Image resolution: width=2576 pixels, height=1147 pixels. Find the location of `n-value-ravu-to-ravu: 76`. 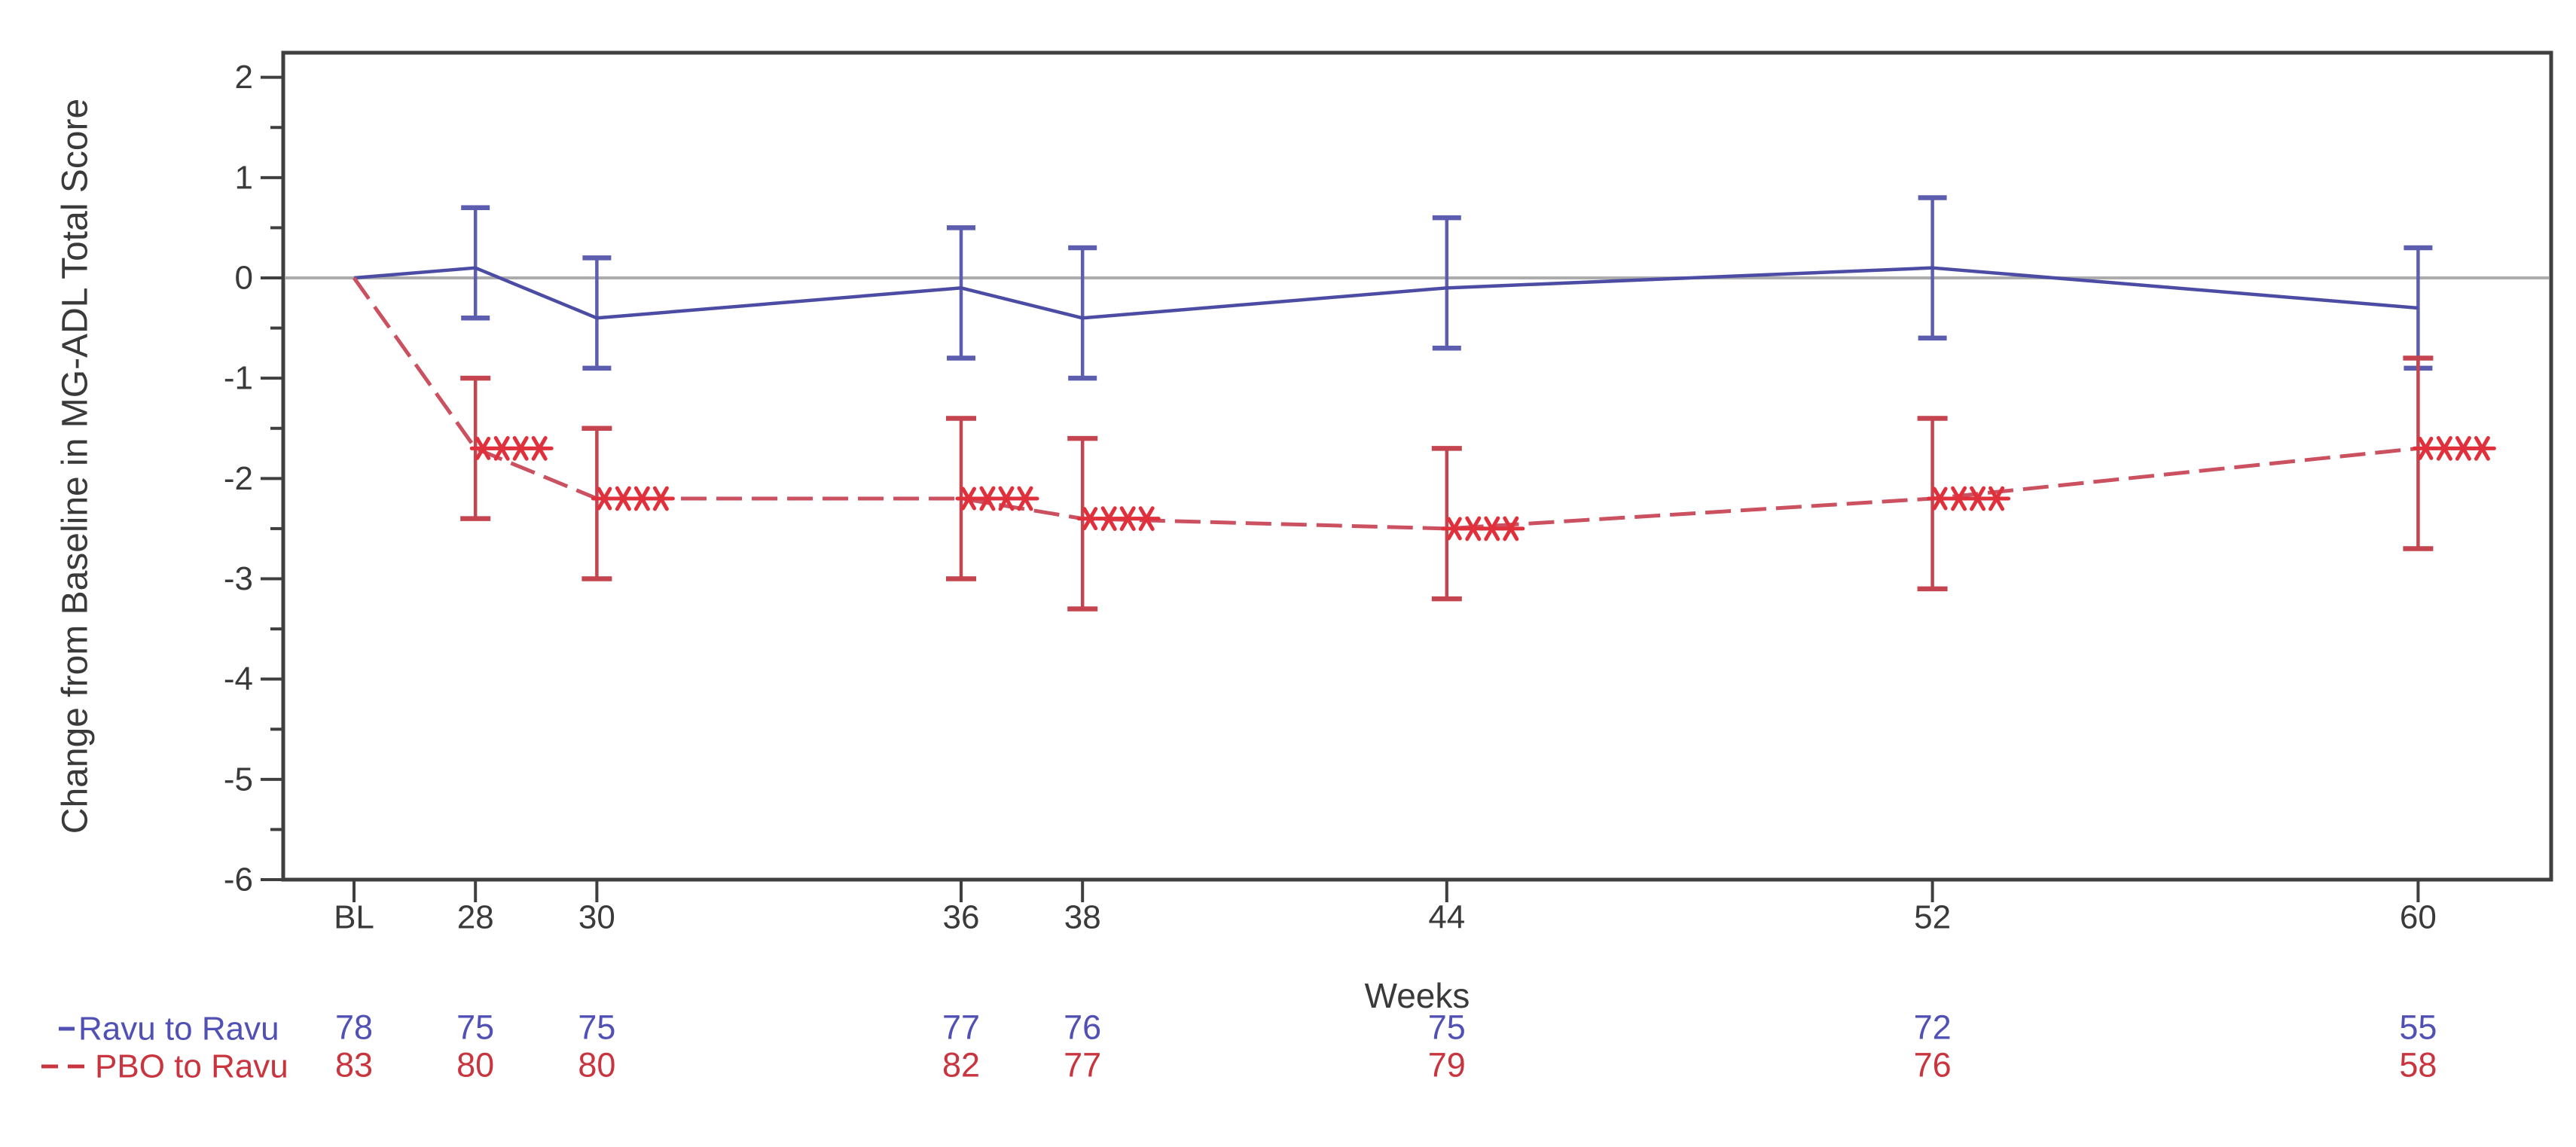

n-value-ravu-to-ravu: 76 is located at coordinates (1082, 1027).